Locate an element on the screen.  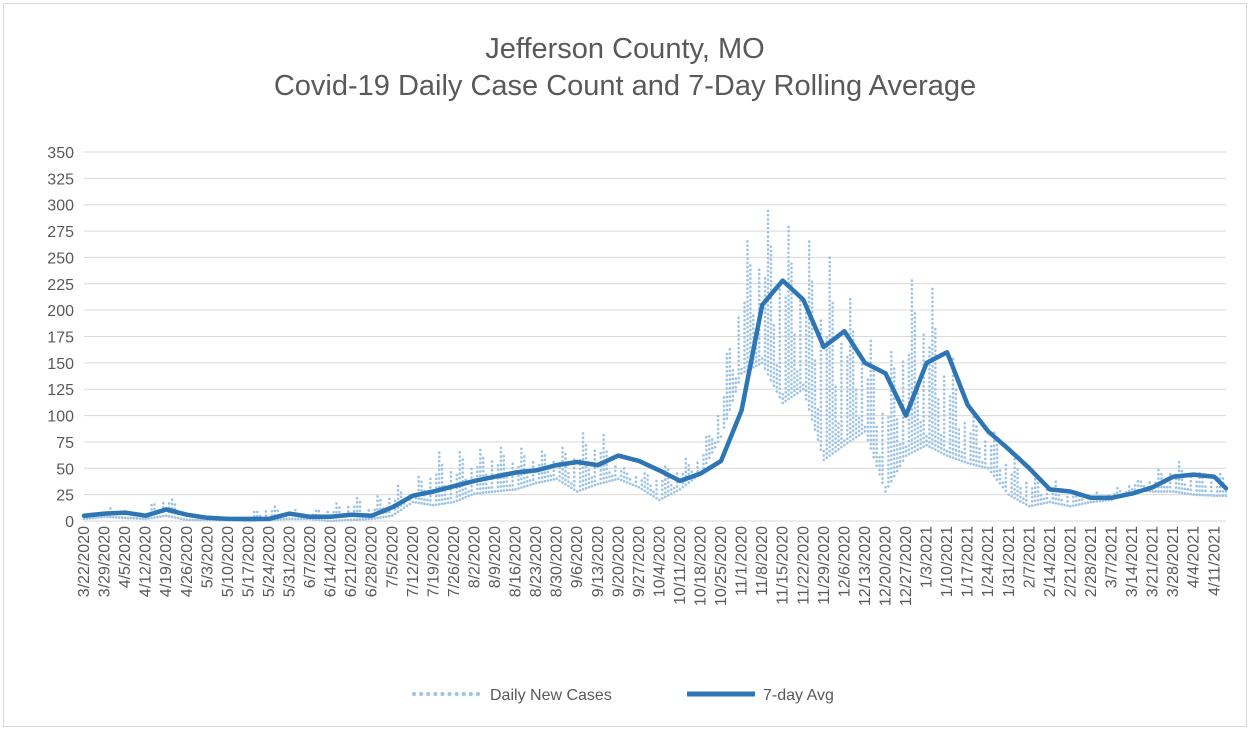
x-tick-label: 7/19/2020 is located at coordinates (433, 561).